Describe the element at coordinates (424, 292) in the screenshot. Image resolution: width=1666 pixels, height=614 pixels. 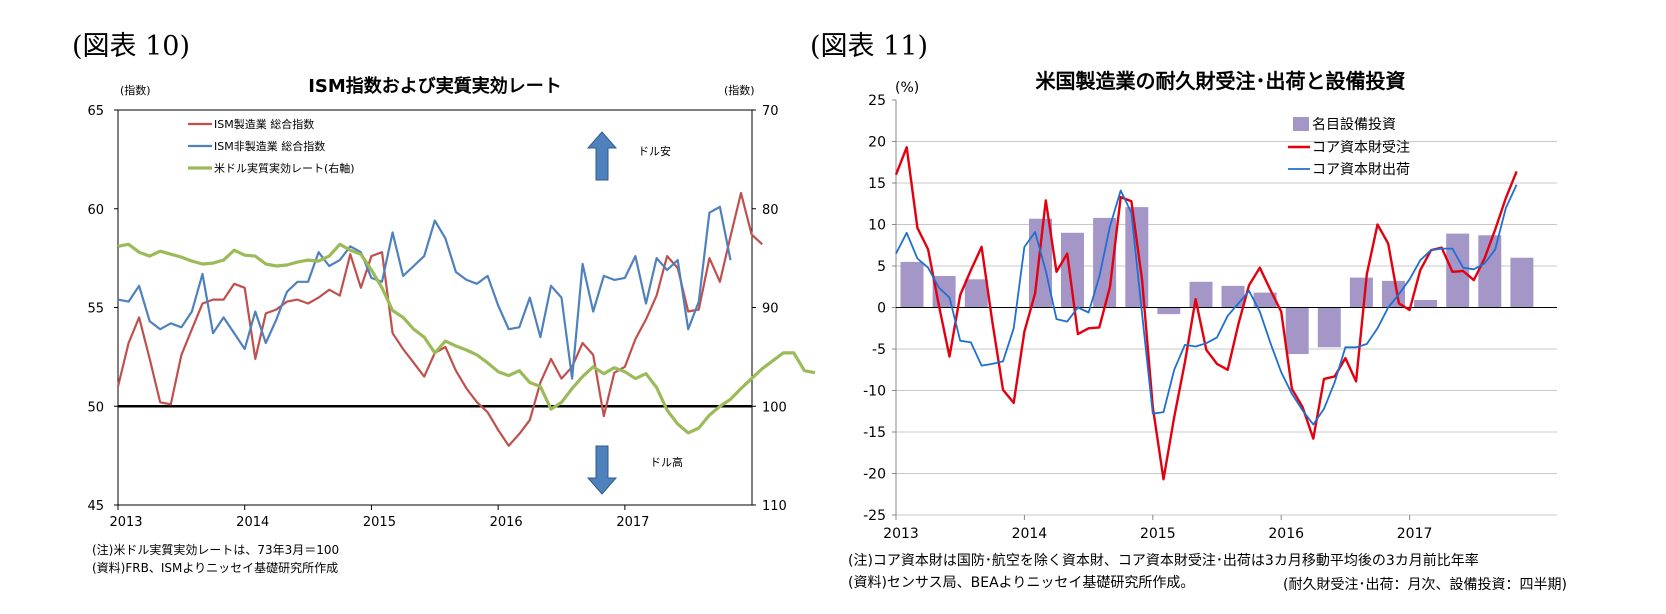
I see `ism-nonmanufacturing-line` at that location.